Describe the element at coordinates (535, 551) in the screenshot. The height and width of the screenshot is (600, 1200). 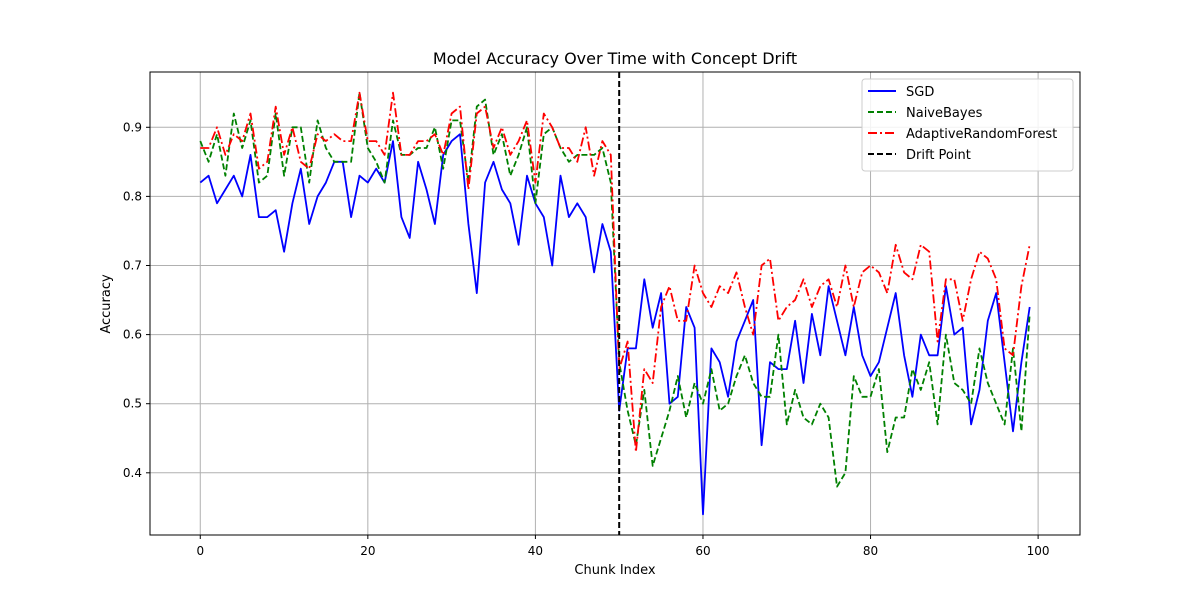
I see `x-tick-label: 40` at that location.